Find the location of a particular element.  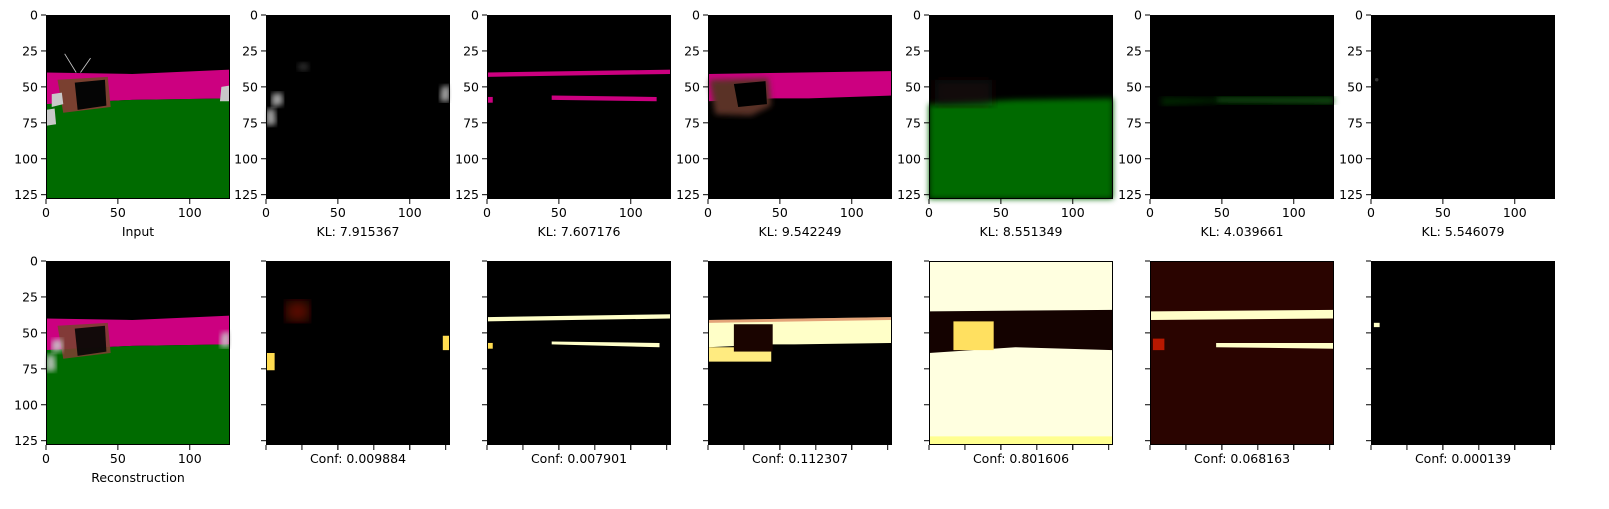

panel: 0 50 100 0 25 50 75 100 125 Input is located at coordinates (122, 123).